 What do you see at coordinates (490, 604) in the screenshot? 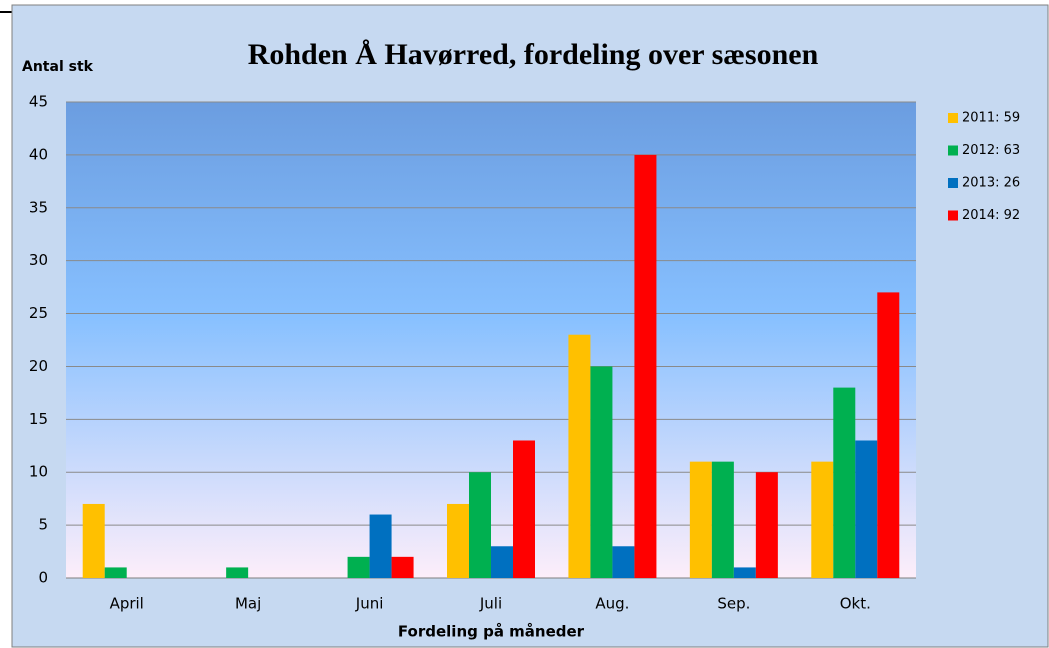
I see `x-tick-label: Juli` at bounding box center [490, 604].